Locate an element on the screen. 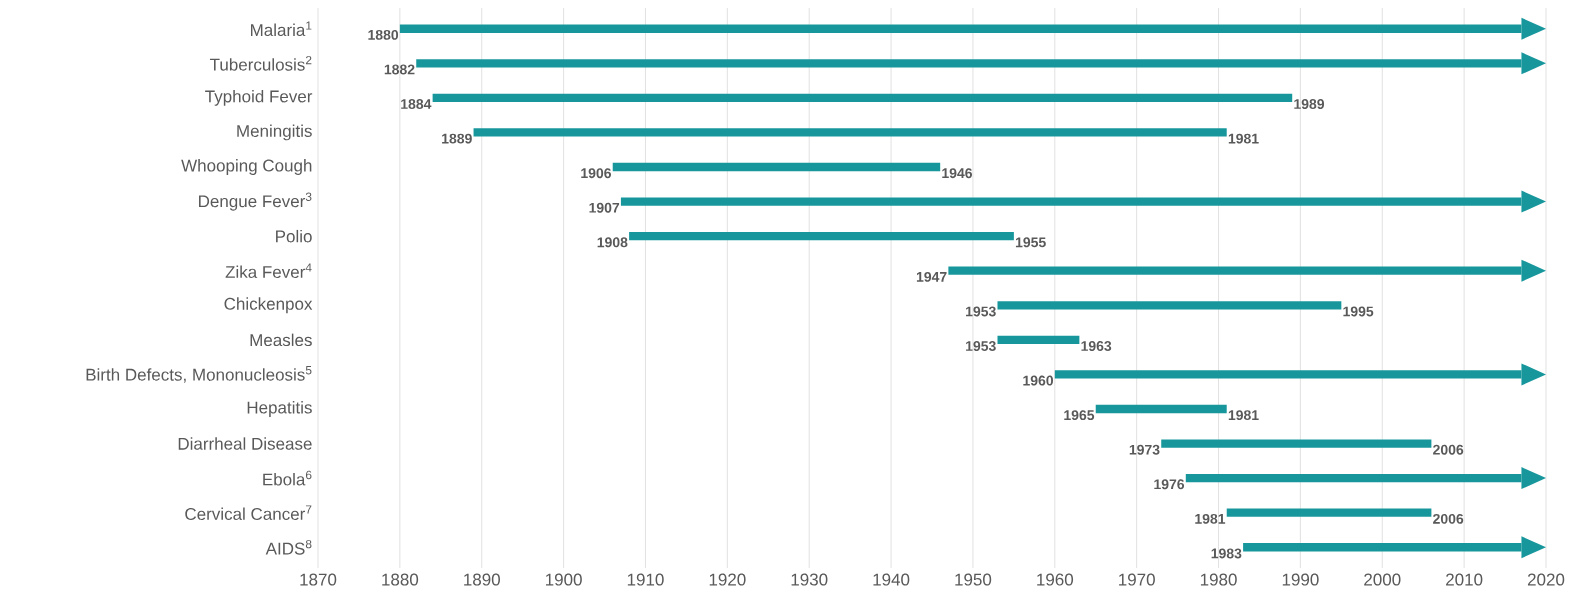  y-tick-label: Ebola$^{6}$ is located at coordinates (287, 478).